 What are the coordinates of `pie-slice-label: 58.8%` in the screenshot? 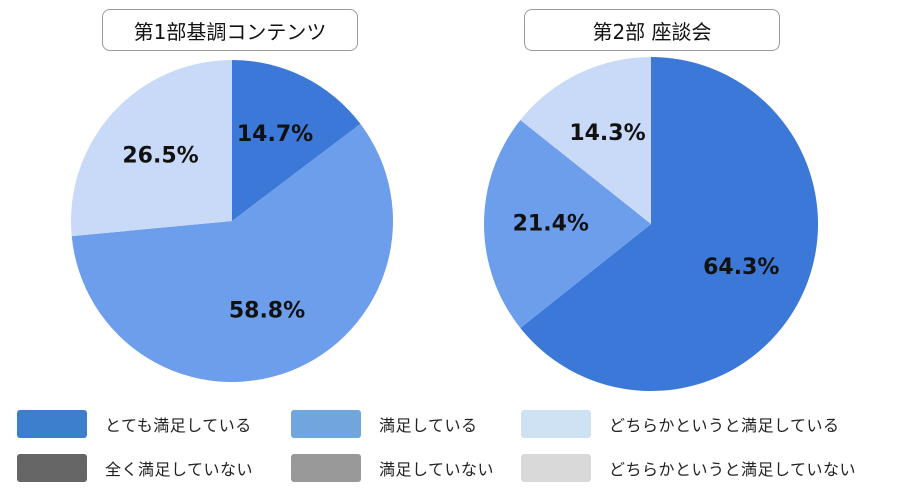 It's located at (267, 311).